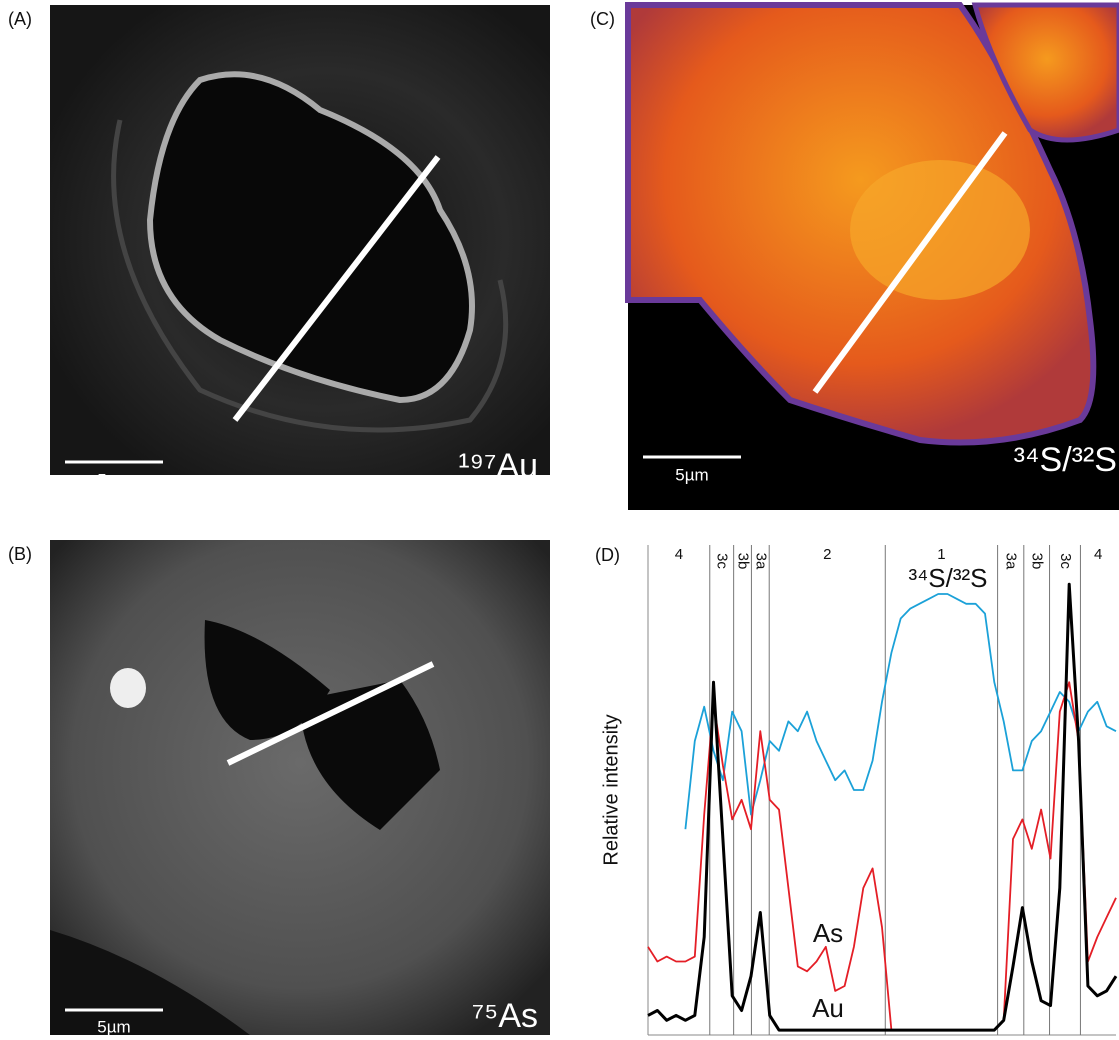 Image resolution: width=1119 pixels, height=1040 pixels. What do you see at coordinates (947, 578) in the screenshot?
I see `series-label: ³⁴S/³²S` at bounding box center [947, 578].